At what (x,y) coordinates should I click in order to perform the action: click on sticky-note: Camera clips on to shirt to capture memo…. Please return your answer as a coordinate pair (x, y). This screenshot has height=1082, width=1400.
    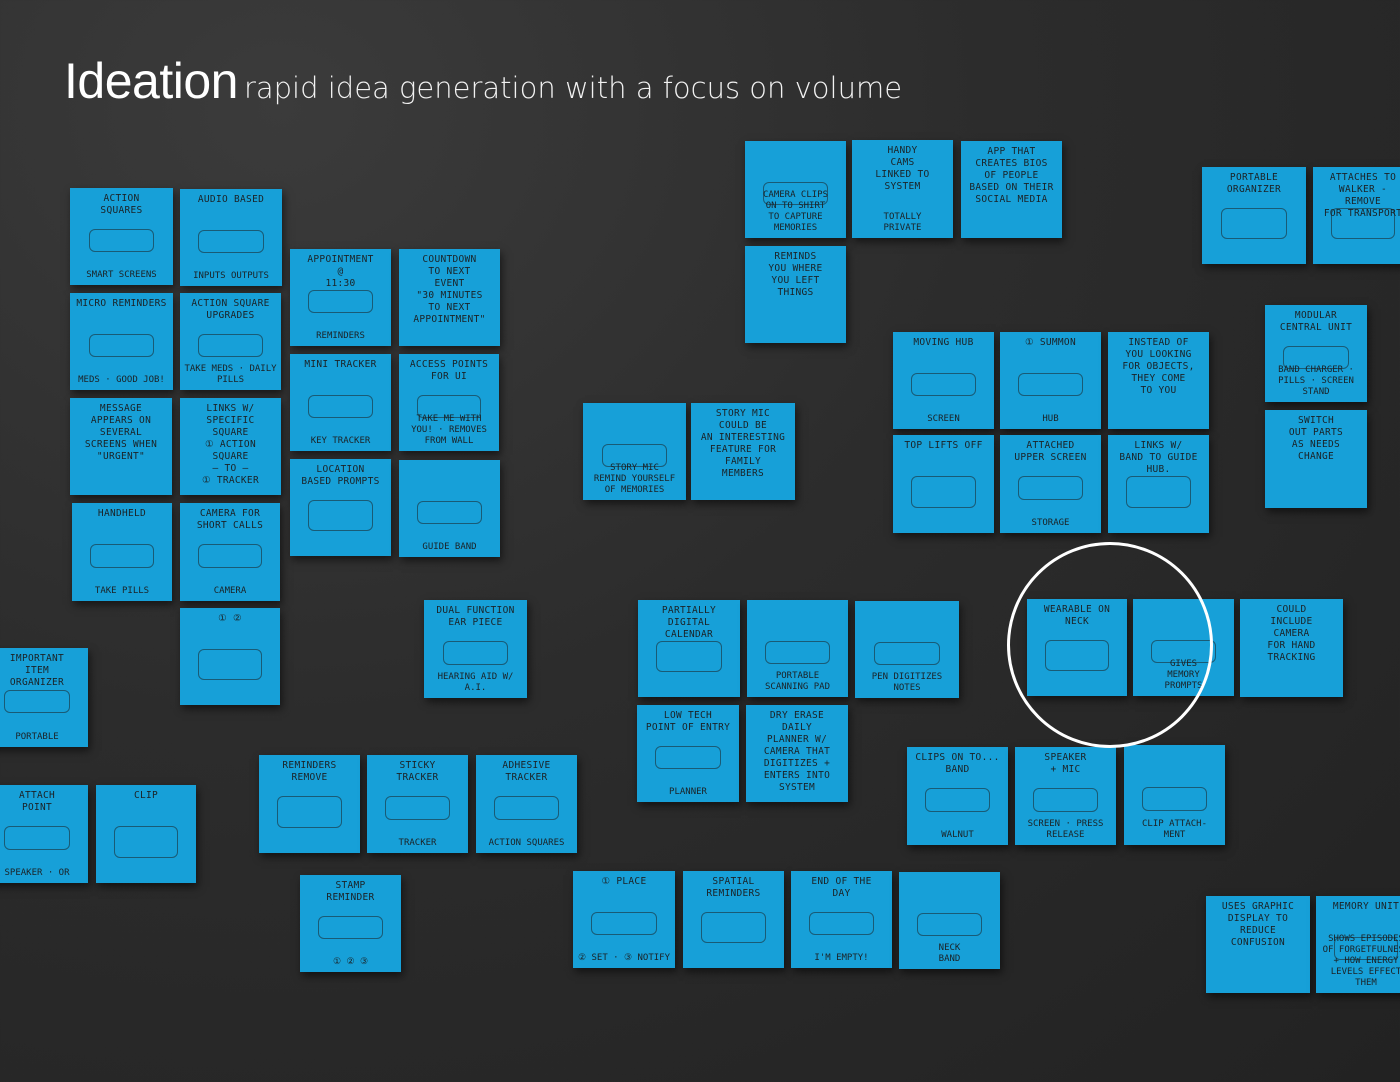
    Looking at the image, I should click on (795, 189).